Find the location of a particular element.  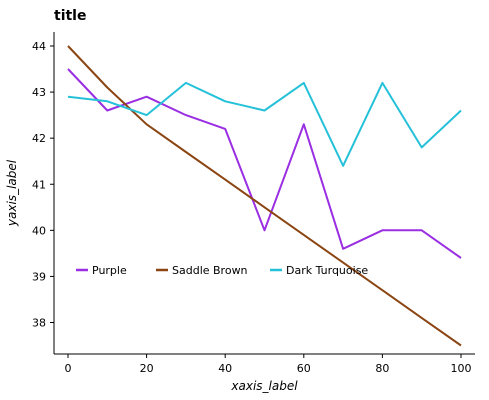

y-tick-label: 42 is located at coordinates (39, 138).